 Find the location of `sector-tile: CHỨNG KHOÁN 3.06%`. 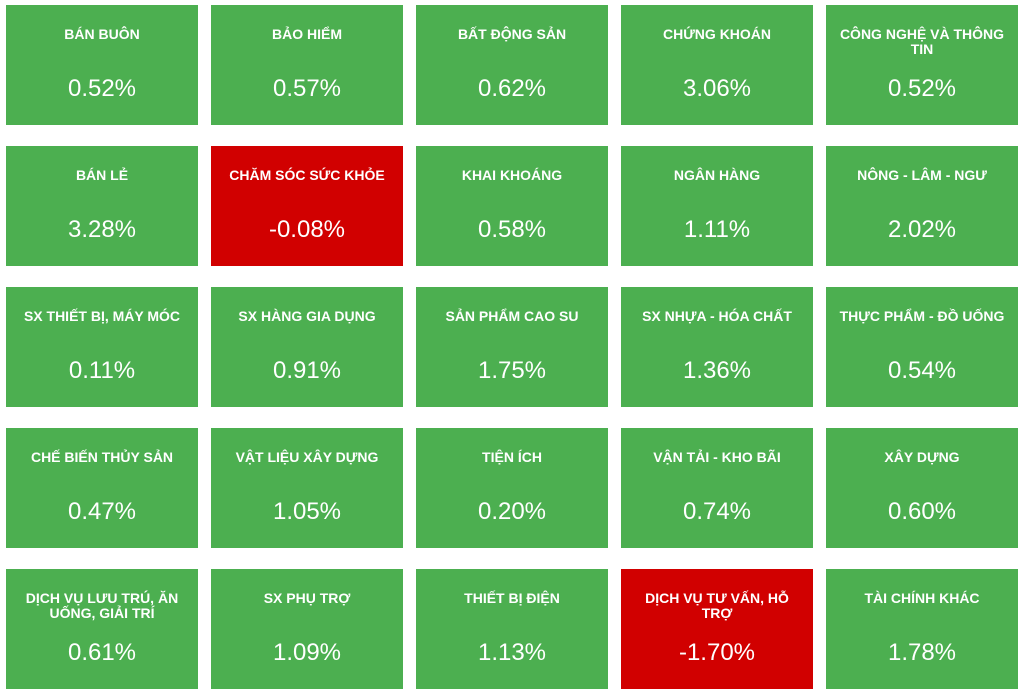

sector-tile: CHỨNG KHOÁN 3.06% is located at coordinates (717, 65).